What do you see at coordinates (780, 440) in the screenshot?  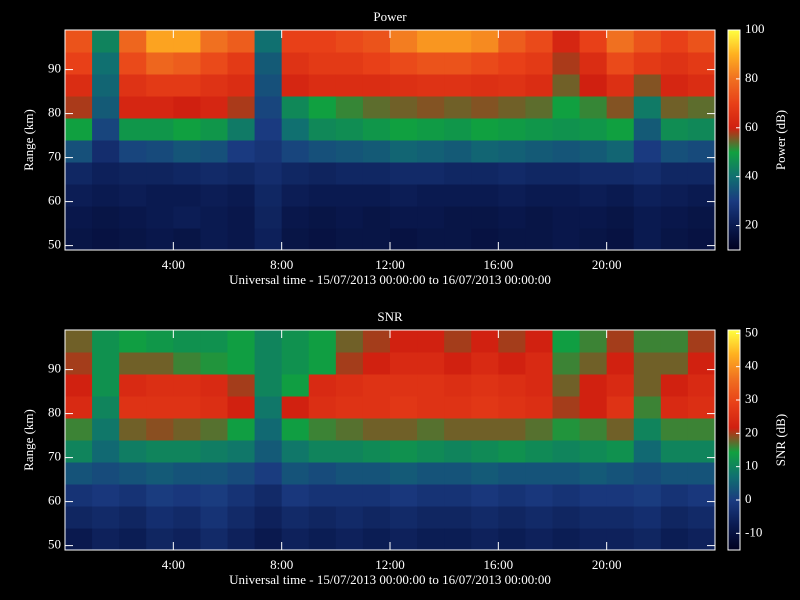 I see `colorbar-label: SNR (dB)` at bounding box center [780, 440].